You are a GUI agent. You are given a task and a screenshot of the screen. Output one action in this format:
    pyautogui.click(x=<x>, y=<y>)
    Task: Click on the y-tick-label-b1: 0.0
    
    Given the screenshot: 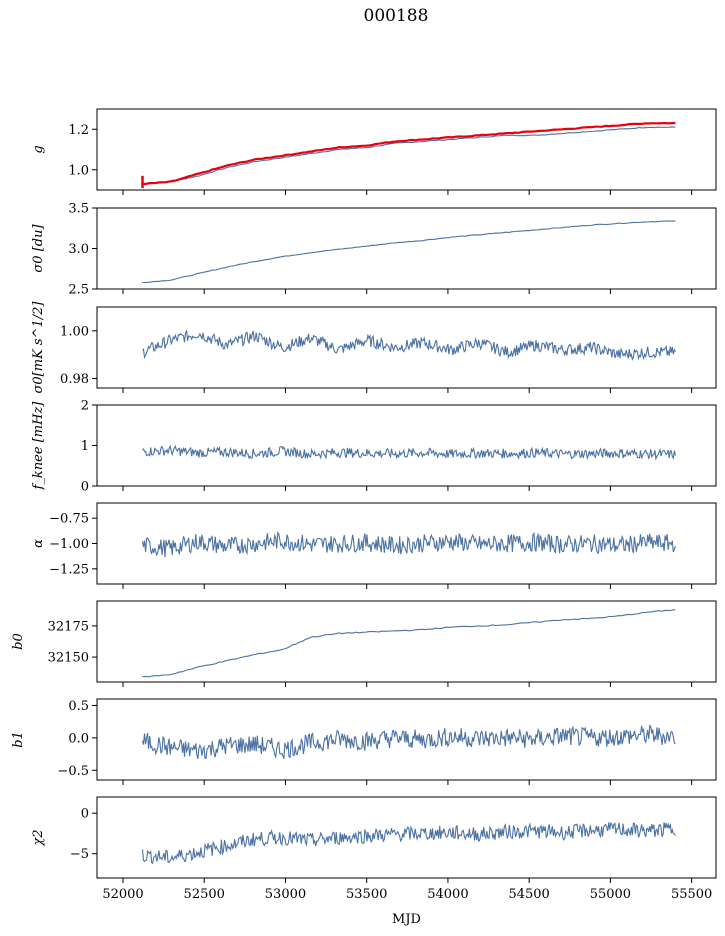 What is the action you would take?
    pyautogui.click(x=78, y=738)
    